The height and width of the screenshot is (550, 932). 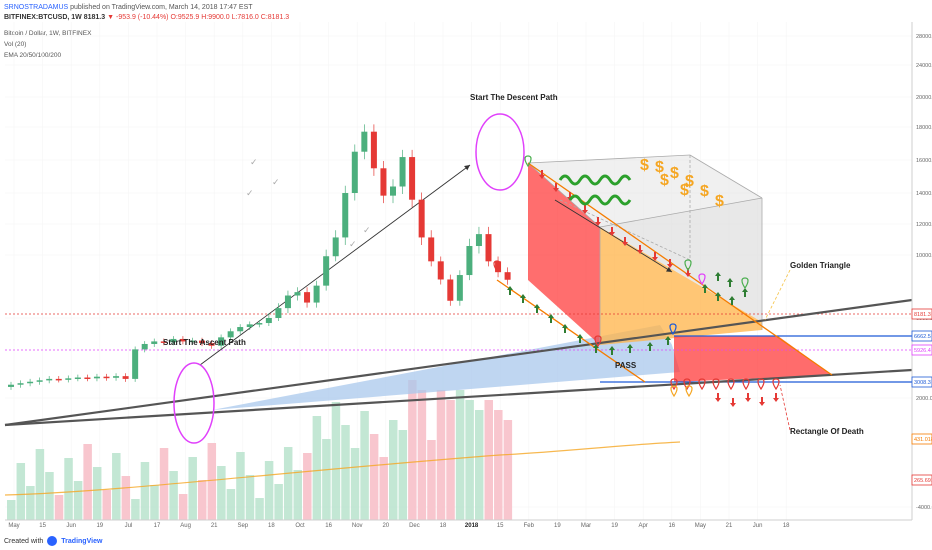 I want to click on tradingview-logo-icon, so click(x=52, y=541).